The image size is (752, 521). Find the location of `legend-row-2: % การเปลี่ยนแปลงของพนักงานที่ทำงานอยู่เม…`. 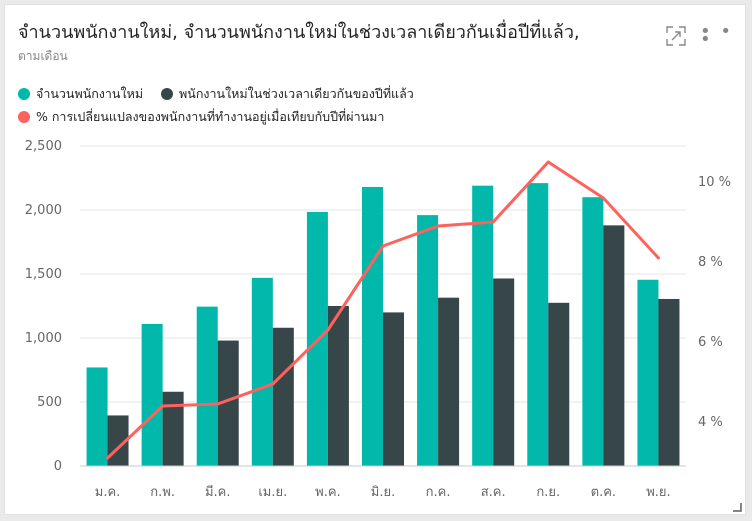

legend-row-2: % การเปลี่ยนแปลงของพนักงานที่ทำงานอยู่เม… is located at coordinates (208, 117).